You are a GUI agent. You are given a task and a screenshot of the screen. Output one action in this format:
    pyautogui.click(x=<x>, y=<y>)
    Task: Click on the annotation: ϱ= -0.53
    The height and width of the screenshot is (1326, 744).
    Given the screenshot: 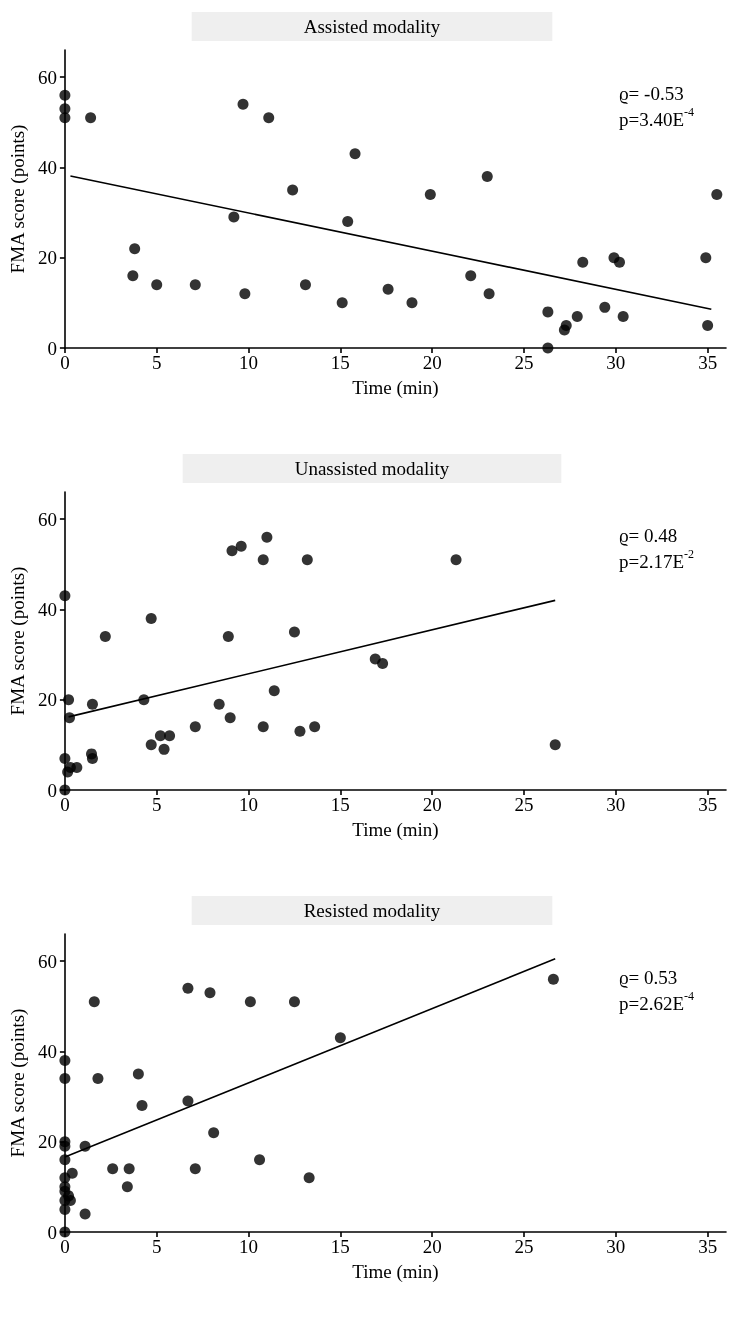 What is the action you would take?
    pyautogui.click(x=651, y=93)
    